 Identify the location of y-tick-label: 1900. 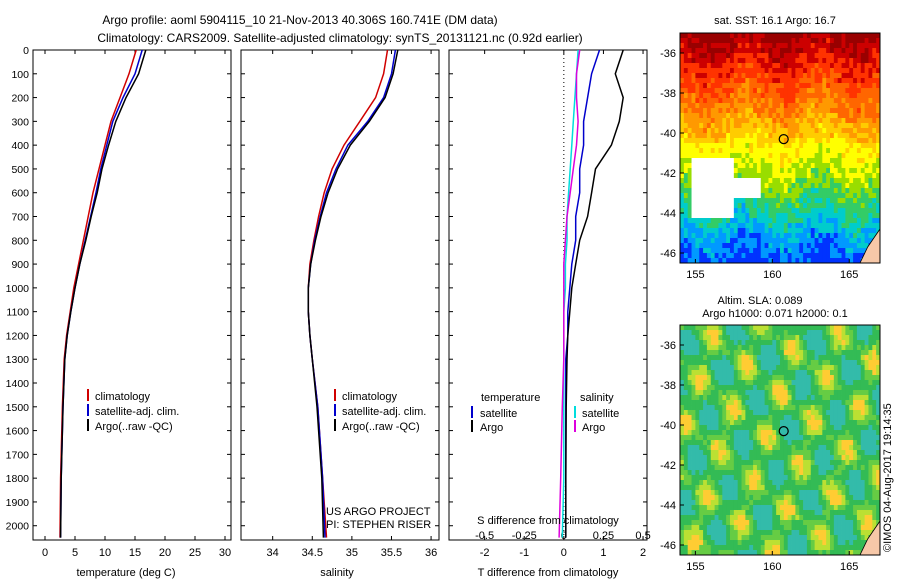
(18, 503).